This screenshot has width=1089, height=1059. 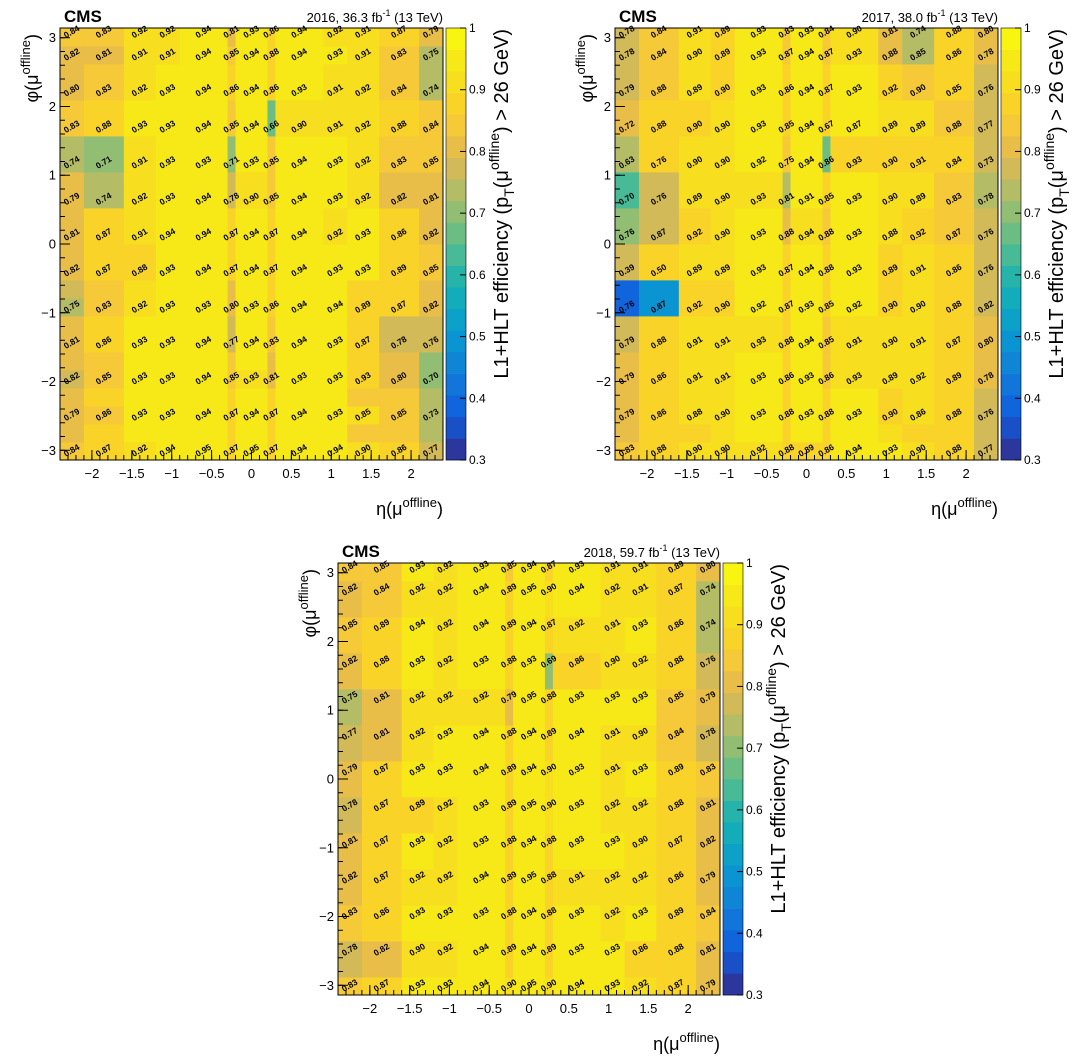 What do you see at coordinates (607, 37) in the screenshot?
I see `y-tick-label: 3` at bounding box center [607, 37].